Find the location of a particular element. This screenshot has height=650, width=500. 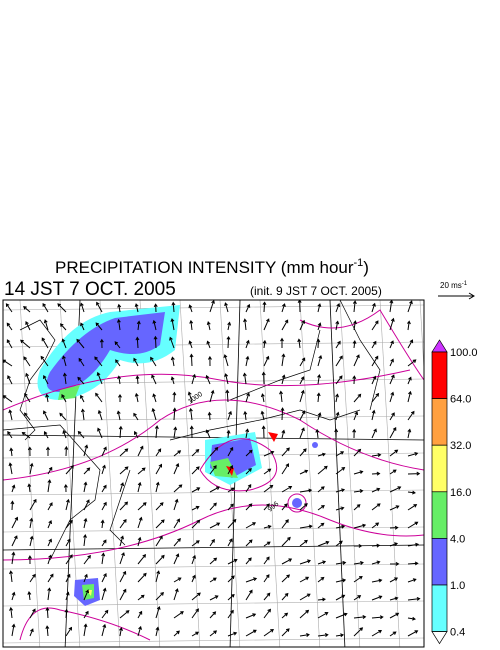

colorbar-label: 100.0 is located at coordinates (464, 353).